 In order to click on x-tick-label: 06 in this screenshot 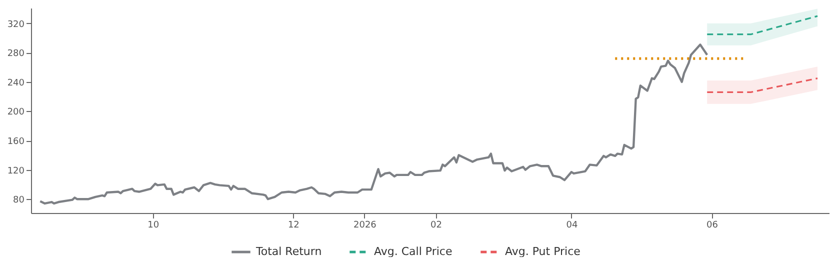, I will do `click(712, 225)`.